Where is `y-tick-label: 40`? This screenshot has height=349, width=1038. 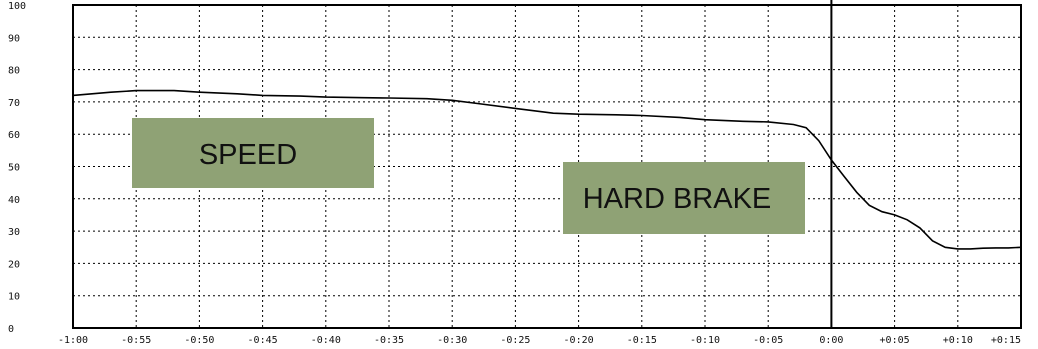
y-tick-label: 40 is located at coordinates (14, 200).